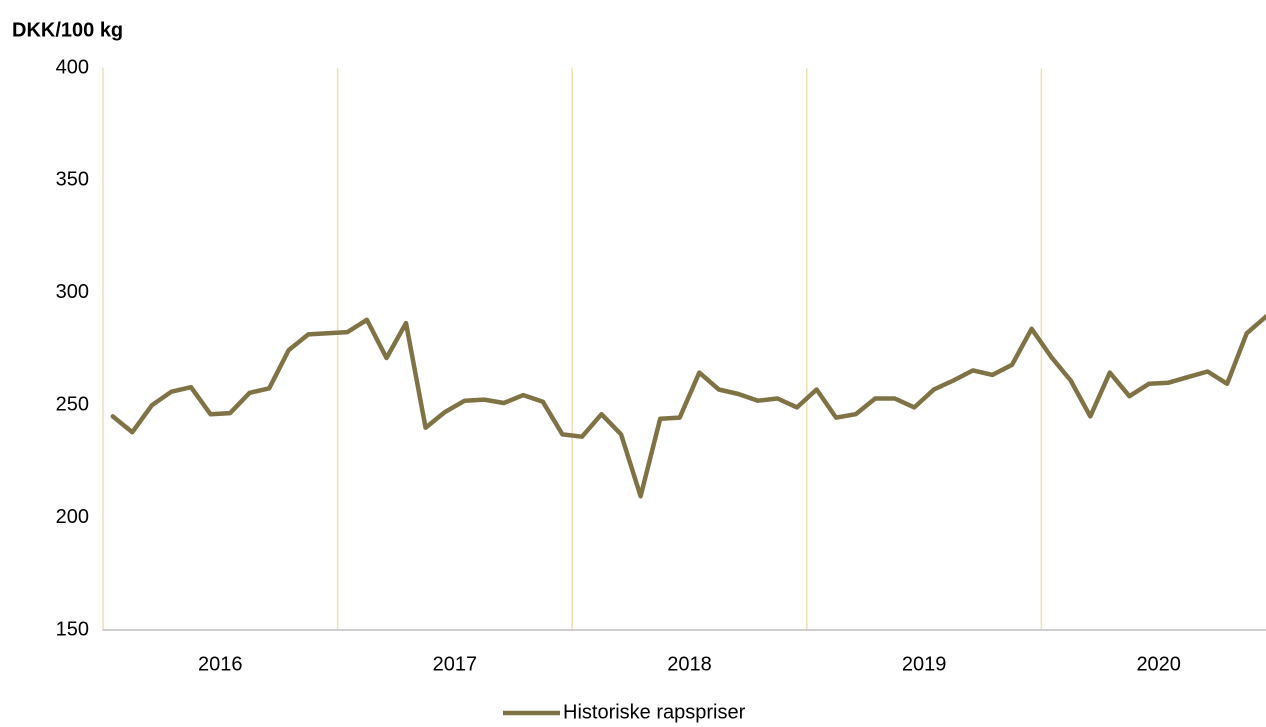  What do you see at coordinates (67, 30) in the screenshot?
I see `chart-title: DKK/100 kg` at bounding box center [67, 30].